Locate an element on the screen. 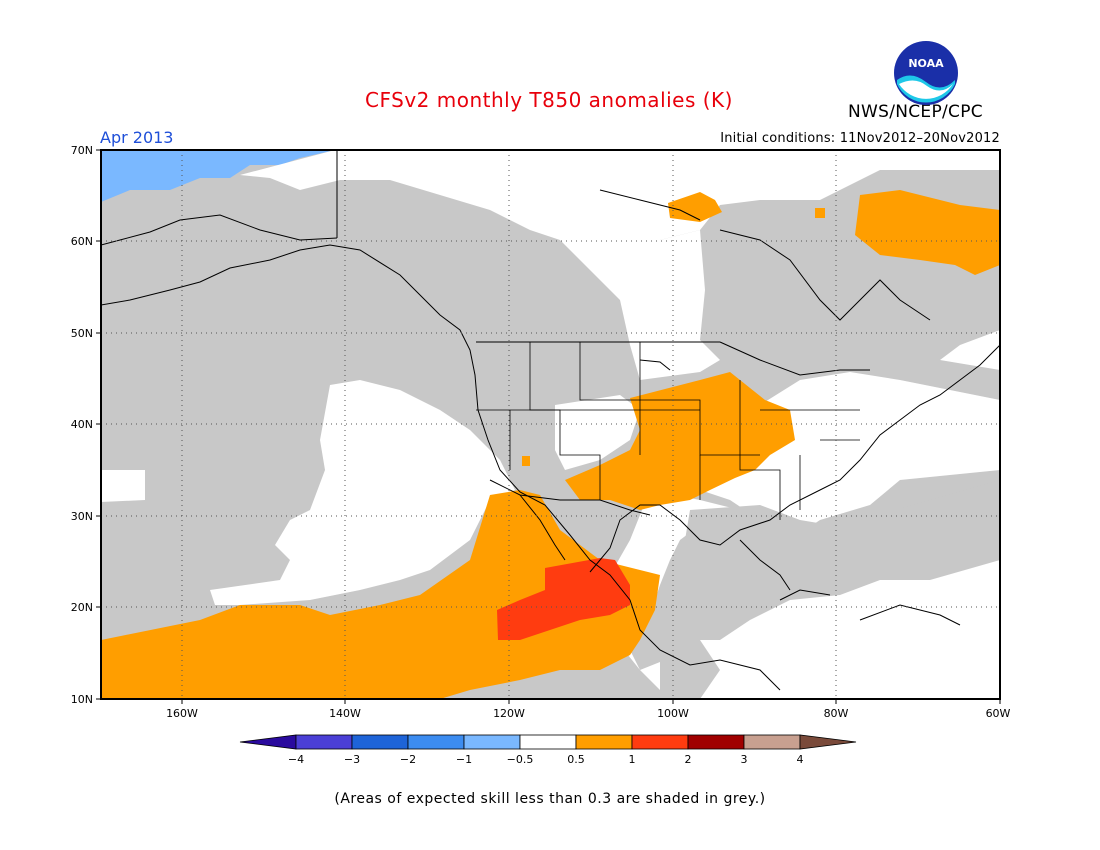 Image resolution: width=1100 pixels, height=850 pixels. legend-tick-label: −2 is located at coordinates (408, 759).